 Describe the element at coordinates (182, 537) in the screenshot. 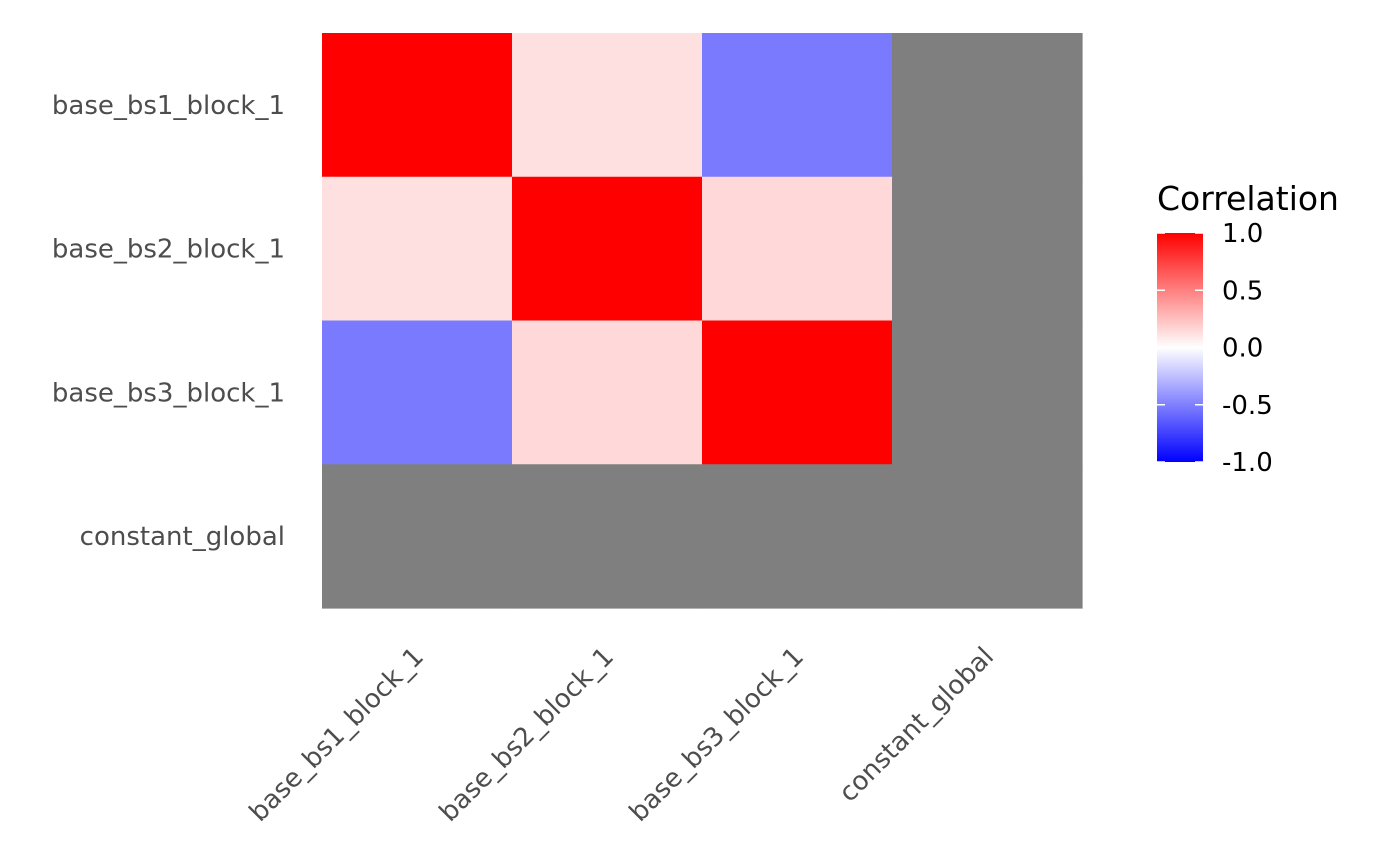

I see `y-tick-label: constant_global` at that location.